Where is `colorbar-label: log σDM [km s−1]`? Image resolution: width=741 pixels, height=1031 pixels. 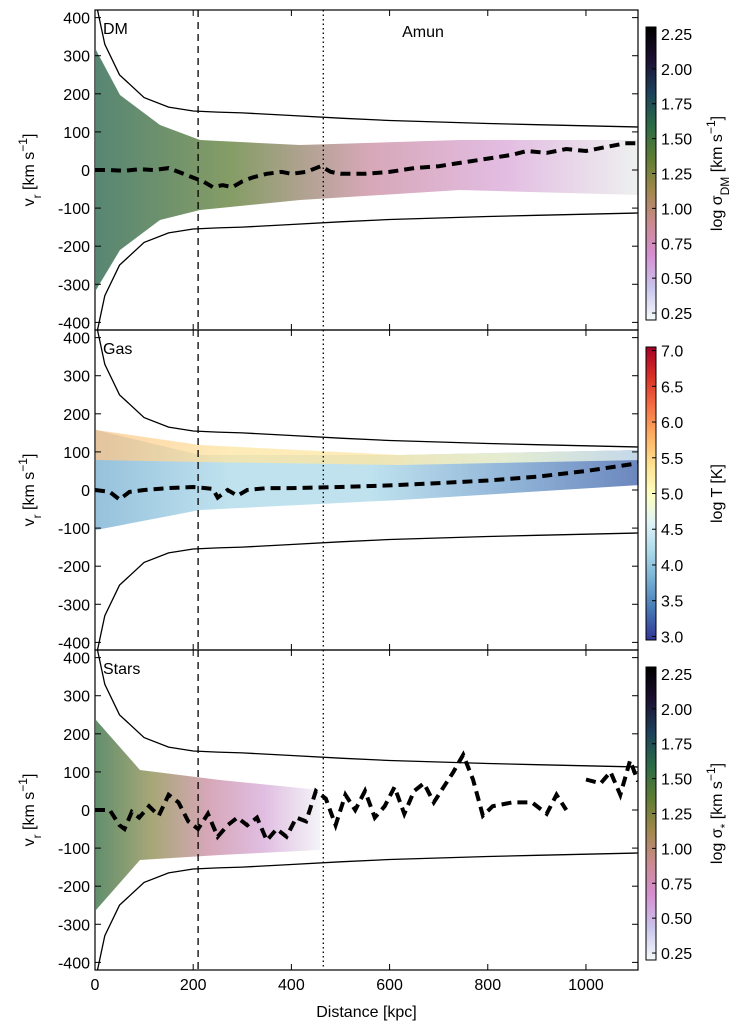 colorbar-label: log σDM [km s−1] is located at coordinates (718, 173).